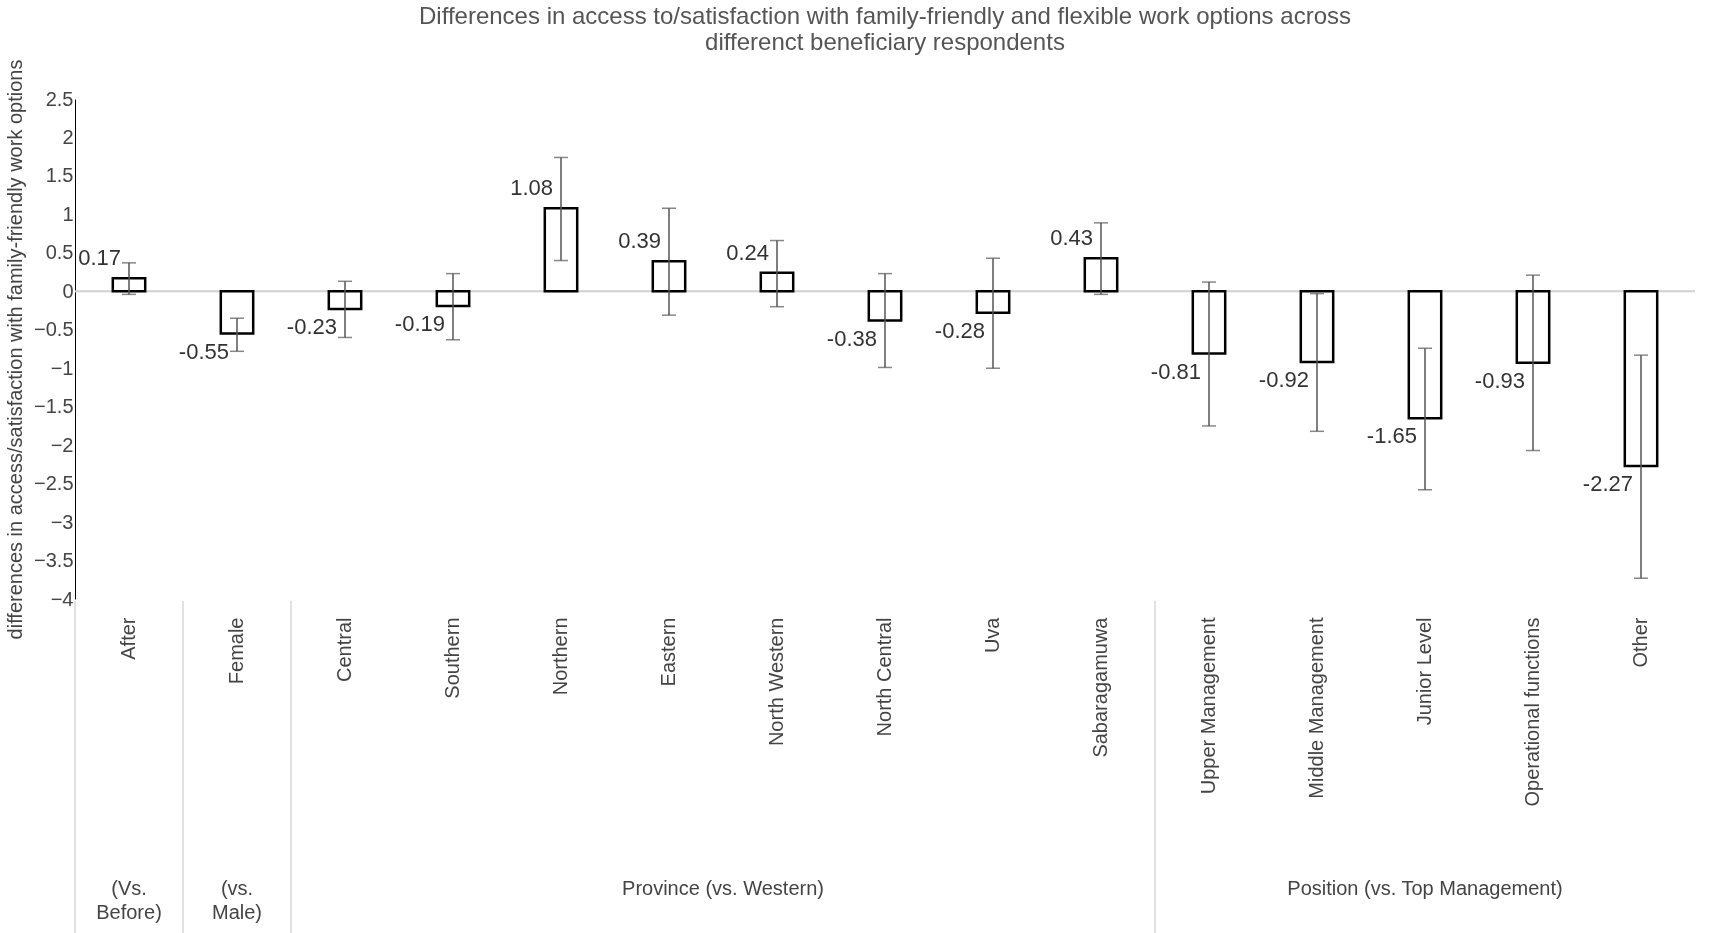 Image resolution: width=1721 pixels, height=933 pixels. Describe the element at coordinates (1607, 483) in the screenshot. I see `data-label: -2.27` at that location.